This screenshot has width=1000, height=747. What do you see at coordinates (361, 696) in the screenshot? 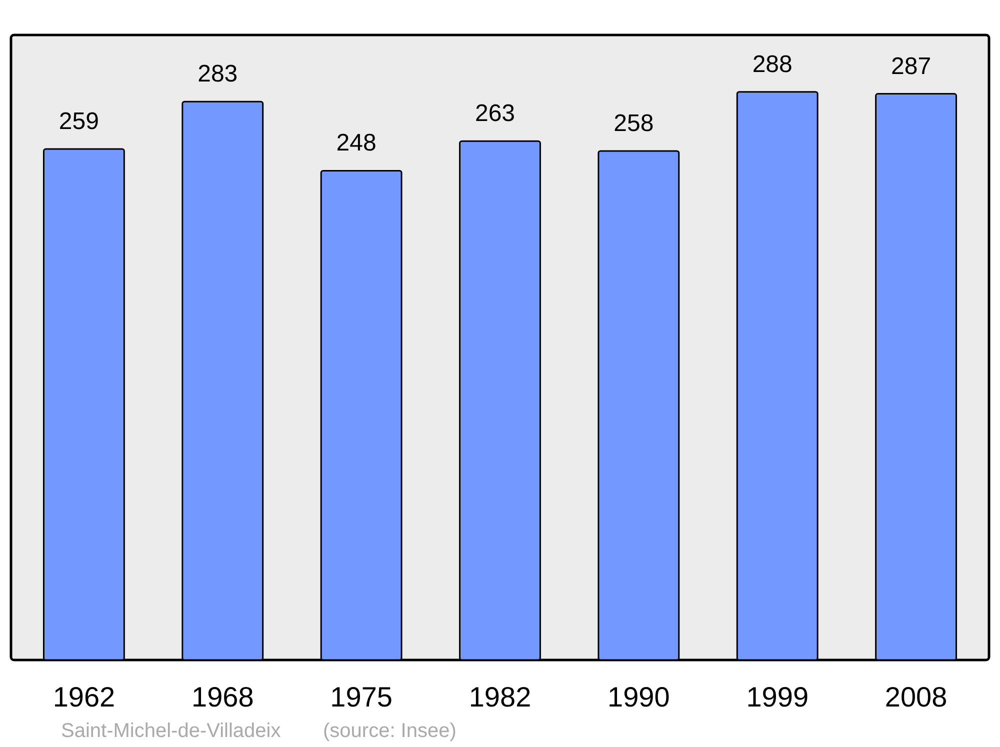
I see `x-tick-label: 1975` at bounding box center [361, 696].